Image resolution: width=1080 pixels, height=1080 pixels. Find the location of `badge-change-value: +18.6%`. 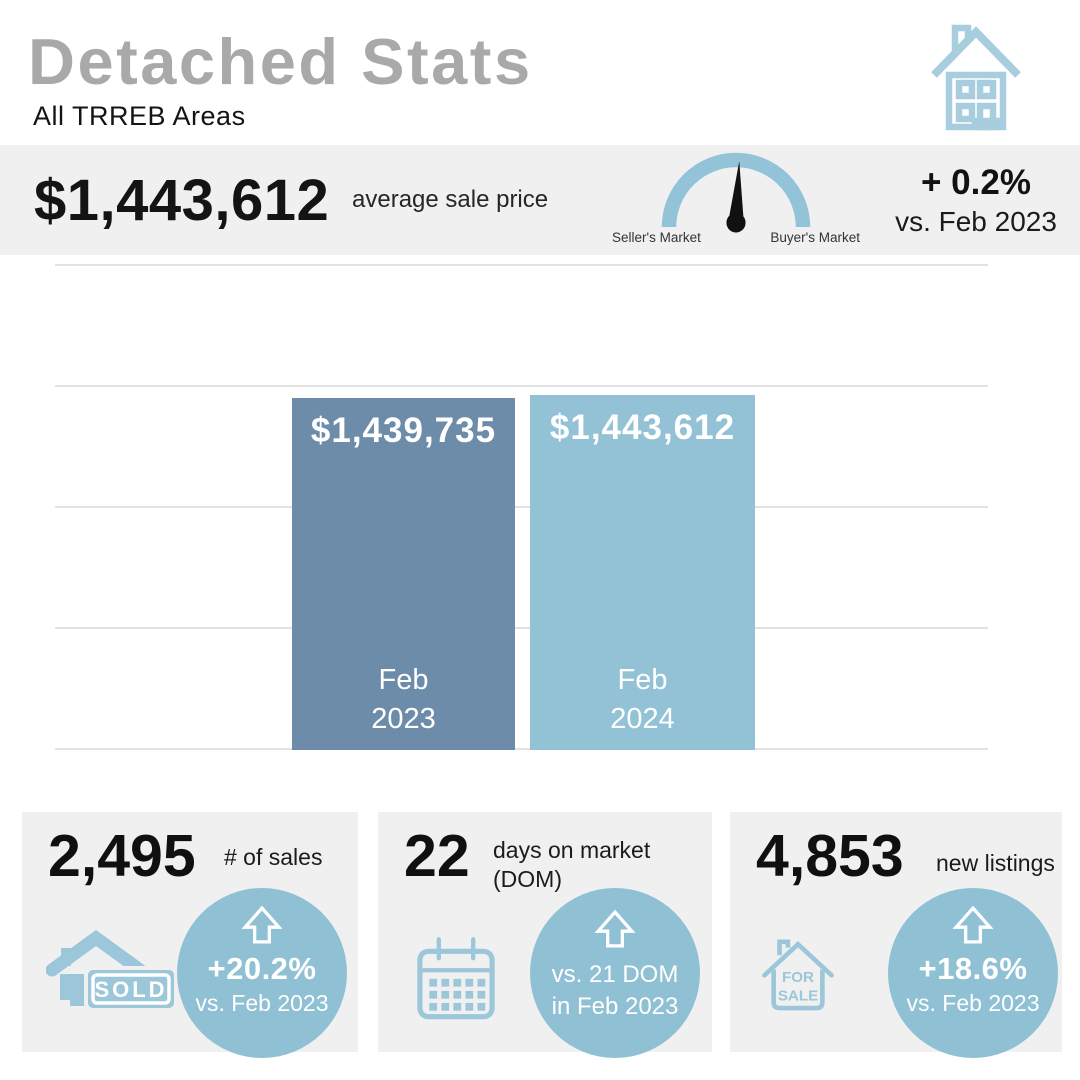

badge-change-value: +18.6% is located at coordinates (973, 968).